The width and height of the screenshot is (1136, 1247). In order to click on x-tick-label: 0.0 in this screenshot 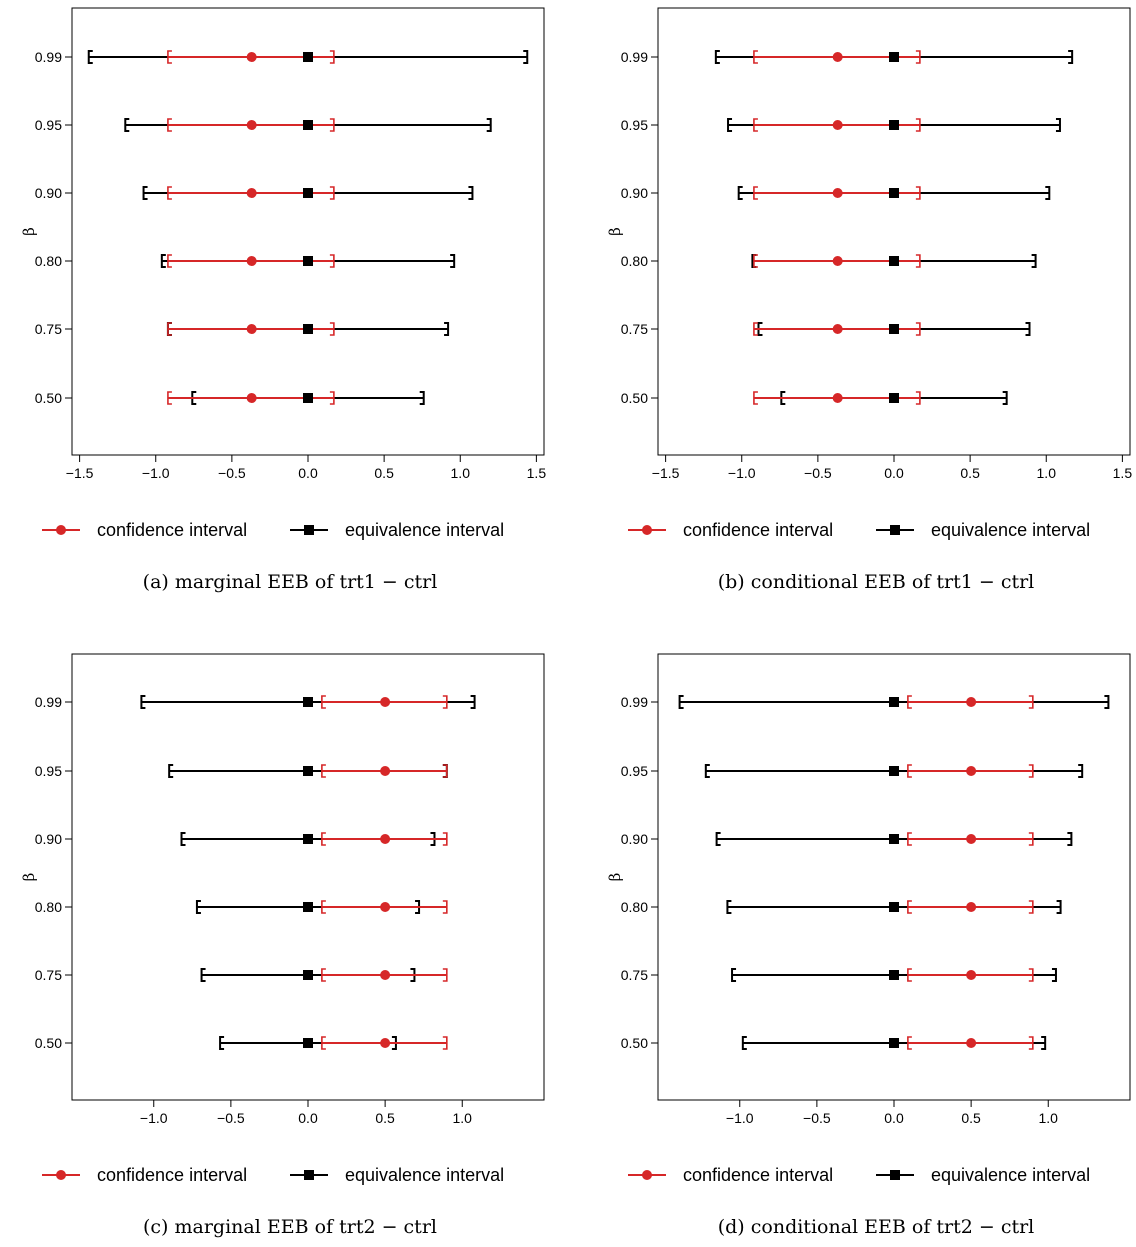, I will do `click(308, 1118)`.